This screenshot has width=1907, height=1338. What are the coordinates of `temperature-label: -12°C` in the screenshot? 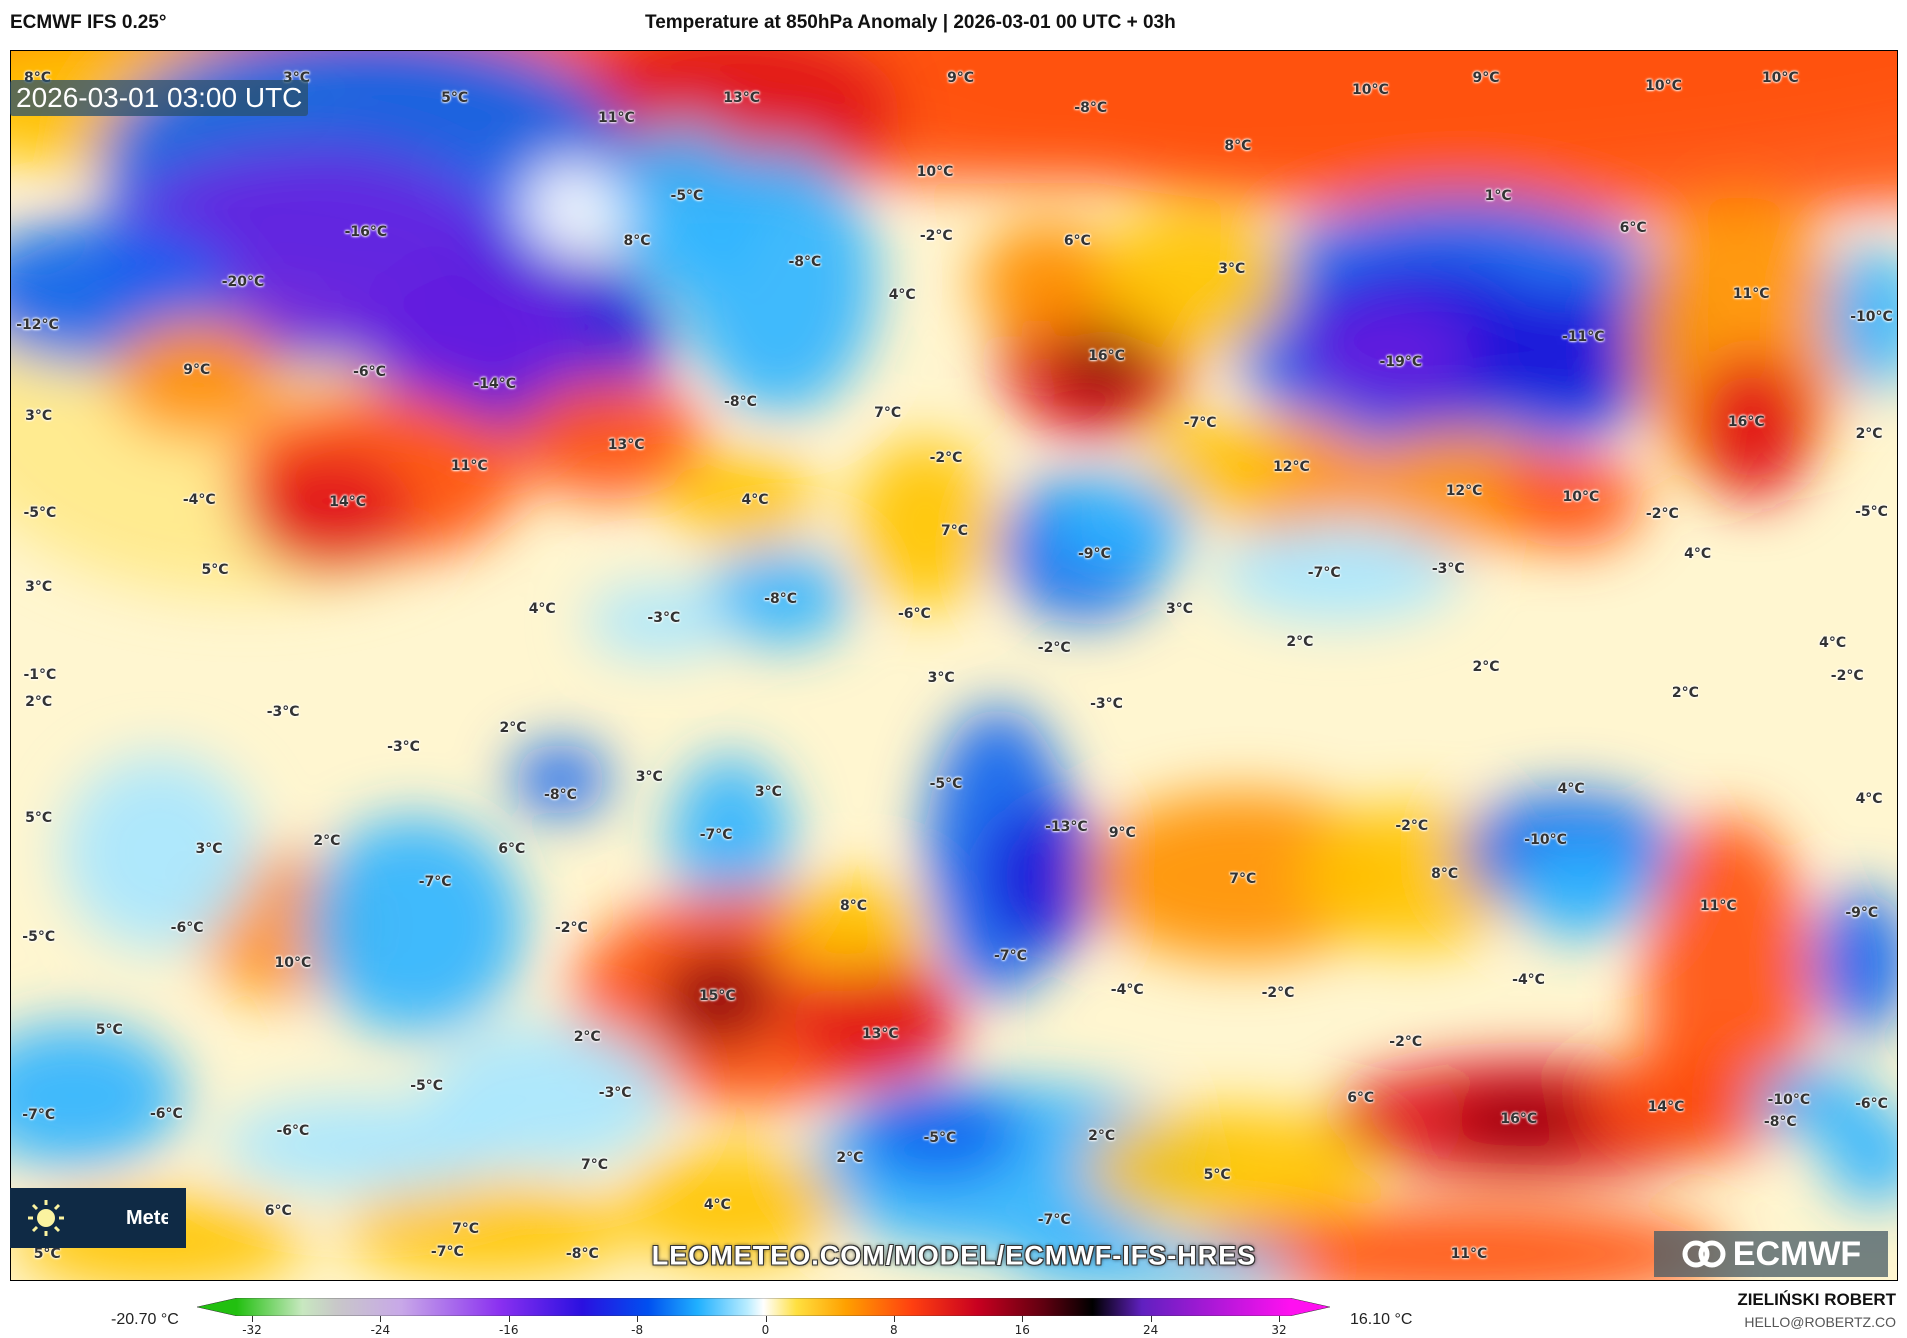 It's located at (37, 324).